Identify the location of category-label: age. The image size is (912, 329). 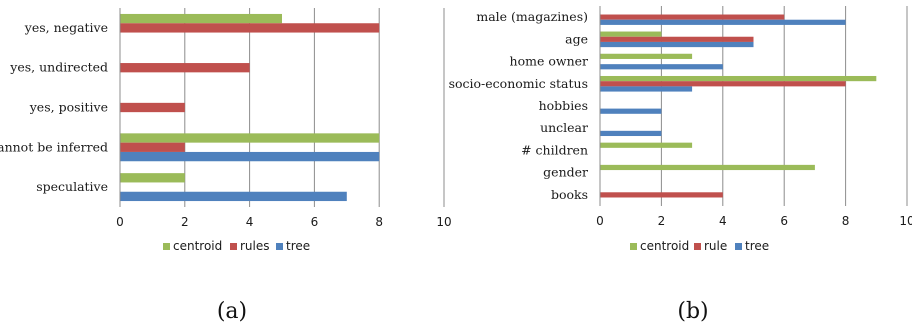
(576, 38).